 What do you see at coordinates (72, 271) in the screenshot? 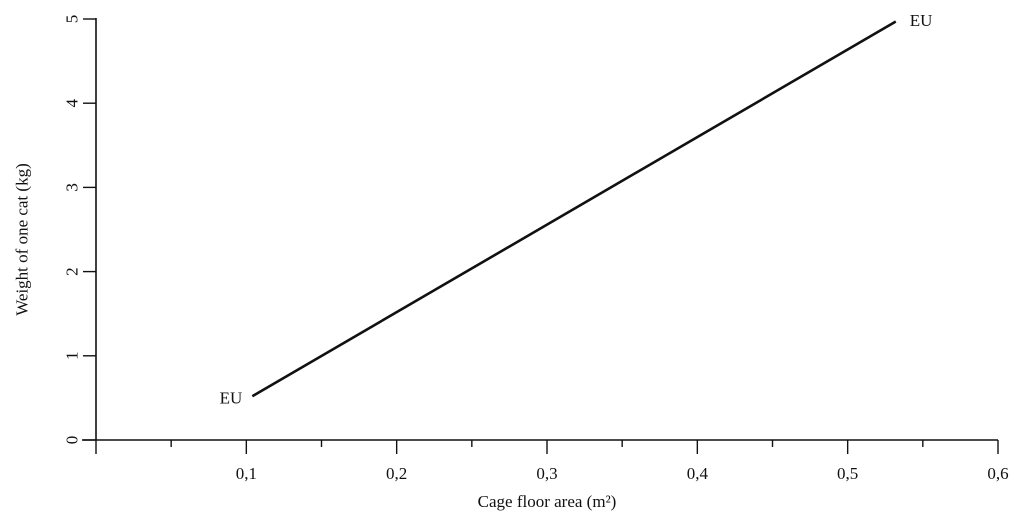
I see `y-tick-label: 2` at bounding box center [72, 271].